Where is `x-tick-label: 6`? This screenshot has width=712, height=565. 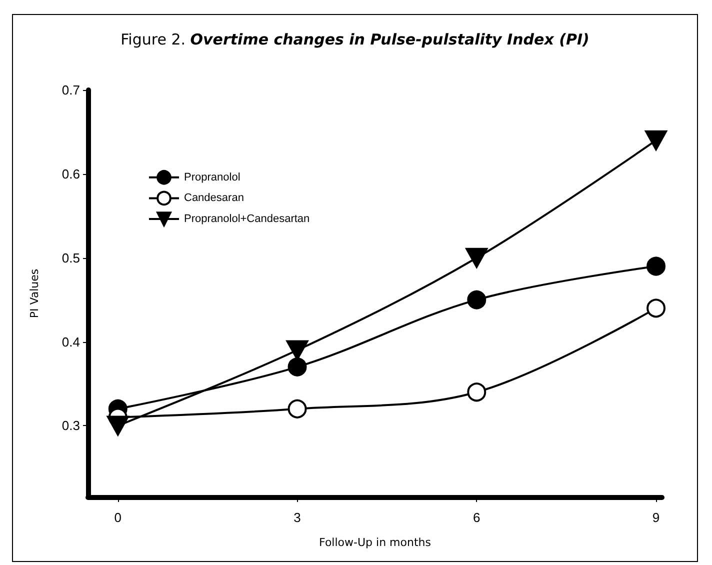 x-tick-label: 6 is located at coordinates (476, 517).